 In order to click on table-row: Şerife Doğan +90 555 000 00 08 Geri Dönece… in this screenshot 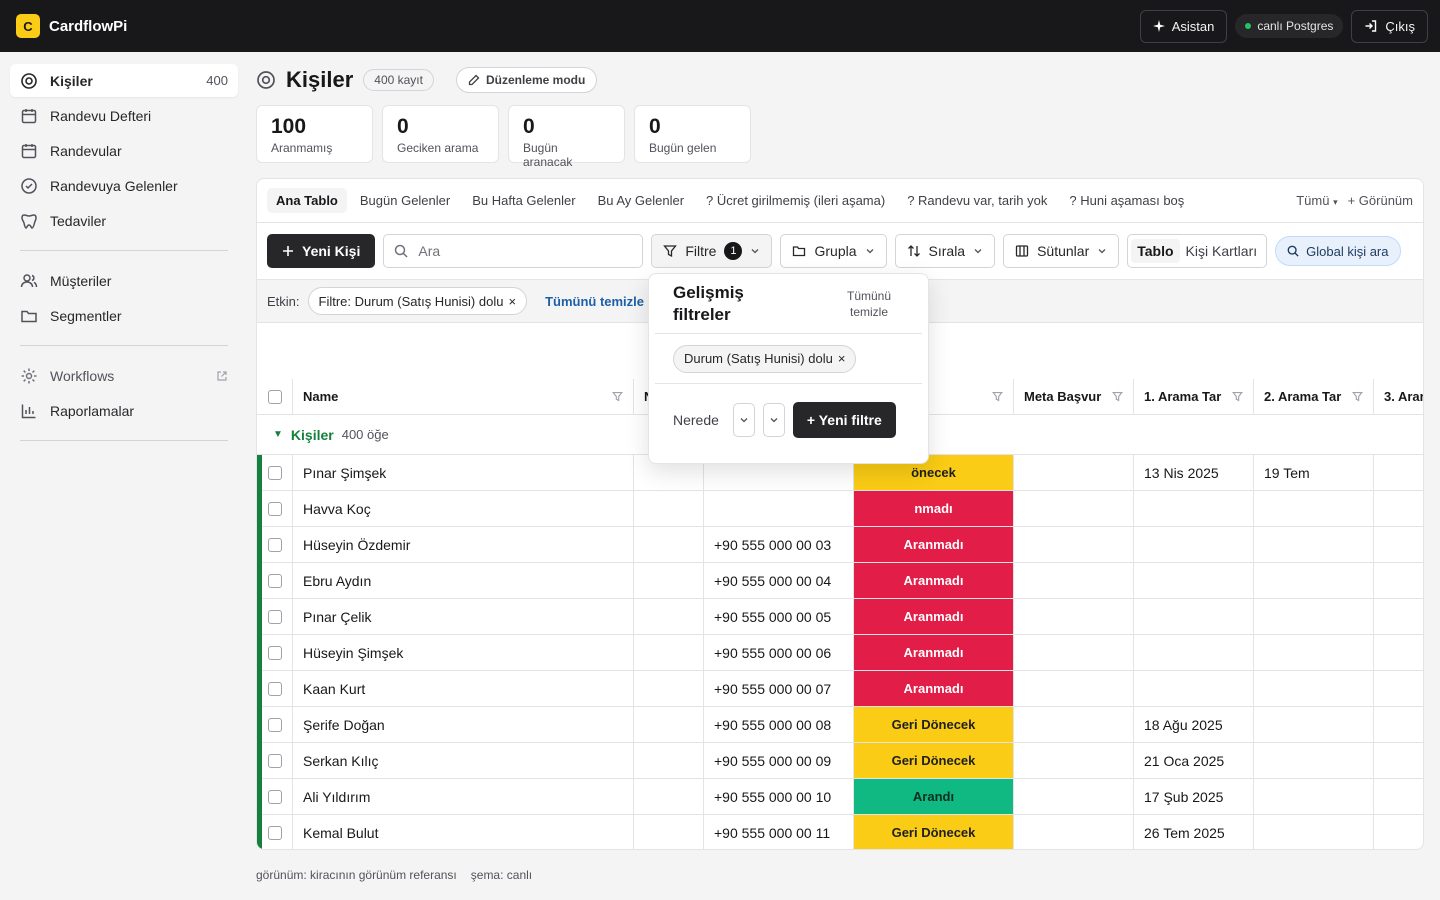, I will do `click(840, 725)`.